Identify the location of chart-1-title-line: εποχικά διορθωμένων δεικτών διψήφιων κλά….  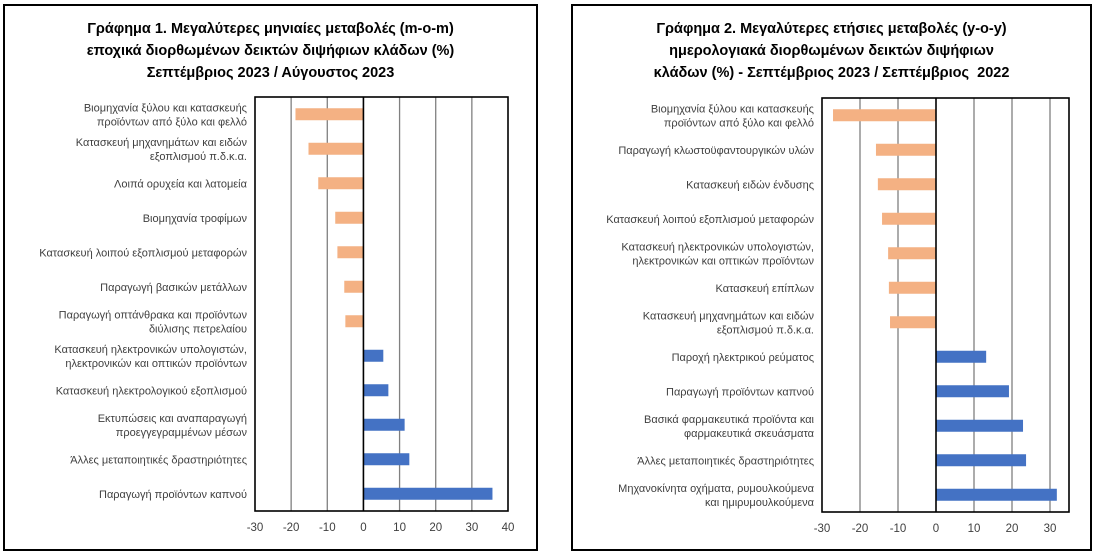
(270, 51).